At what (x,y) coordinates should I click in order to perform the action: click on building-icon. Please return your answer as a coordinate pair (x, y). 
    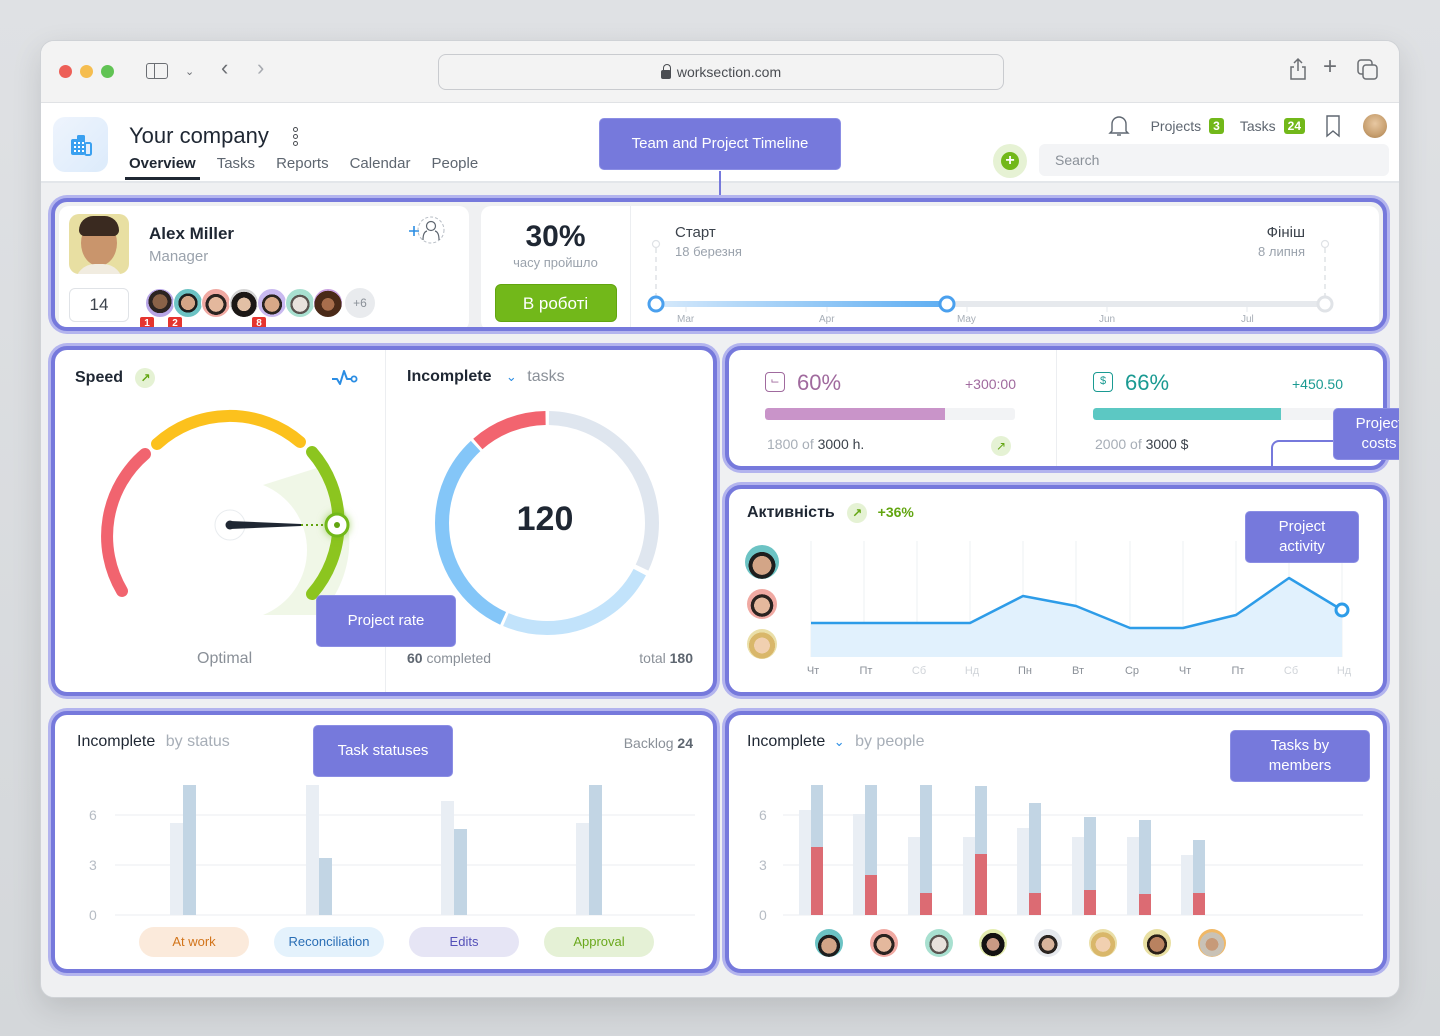
    Looking at the image, I should click on (81, 145).